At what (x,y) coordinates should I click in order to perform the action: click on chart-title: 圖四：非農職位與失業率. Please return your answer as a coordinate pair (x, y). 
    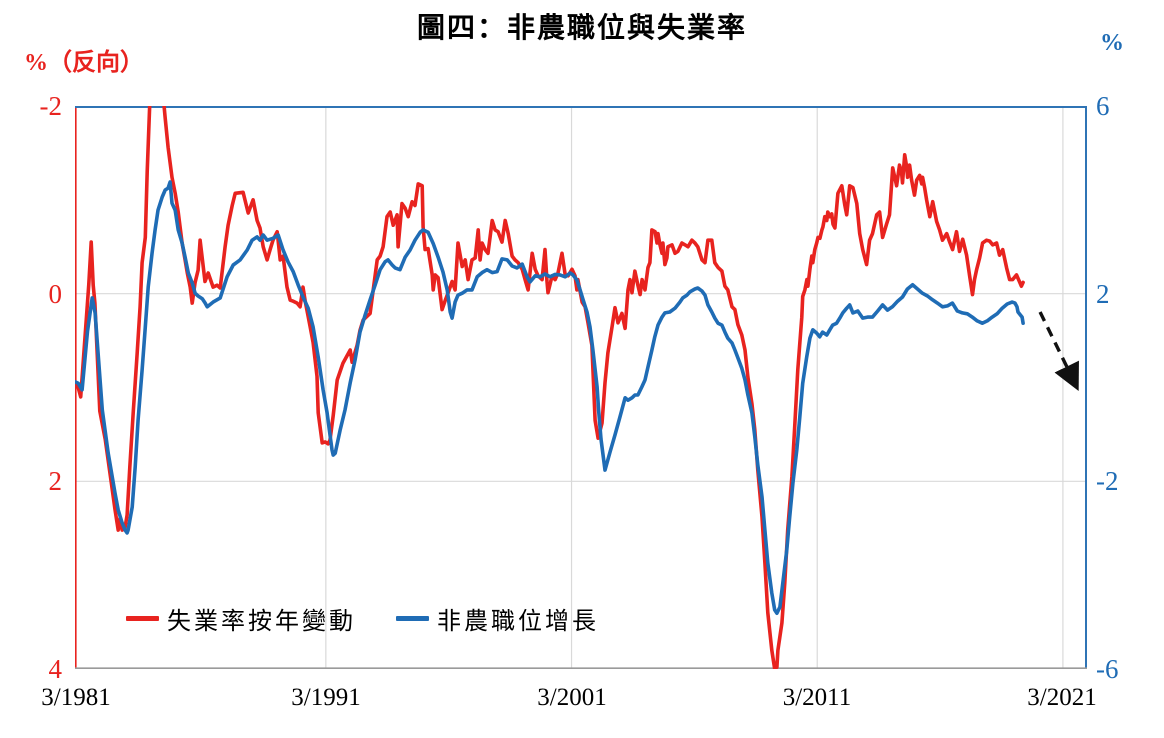
    Looking at the image, I should click on (581, 28).